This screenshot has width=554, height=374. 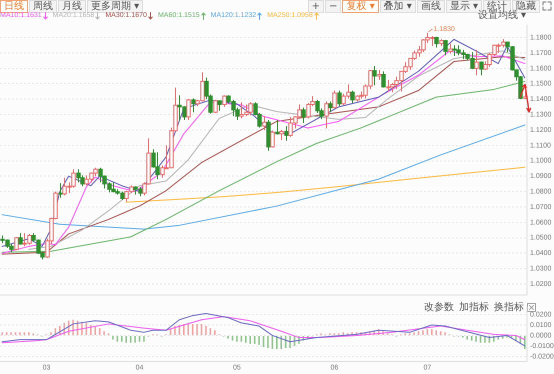 What do you see at coordinates (509, 307) in the screenshot?
I see `annotation: 换指标` at bounding box center [509, 307].